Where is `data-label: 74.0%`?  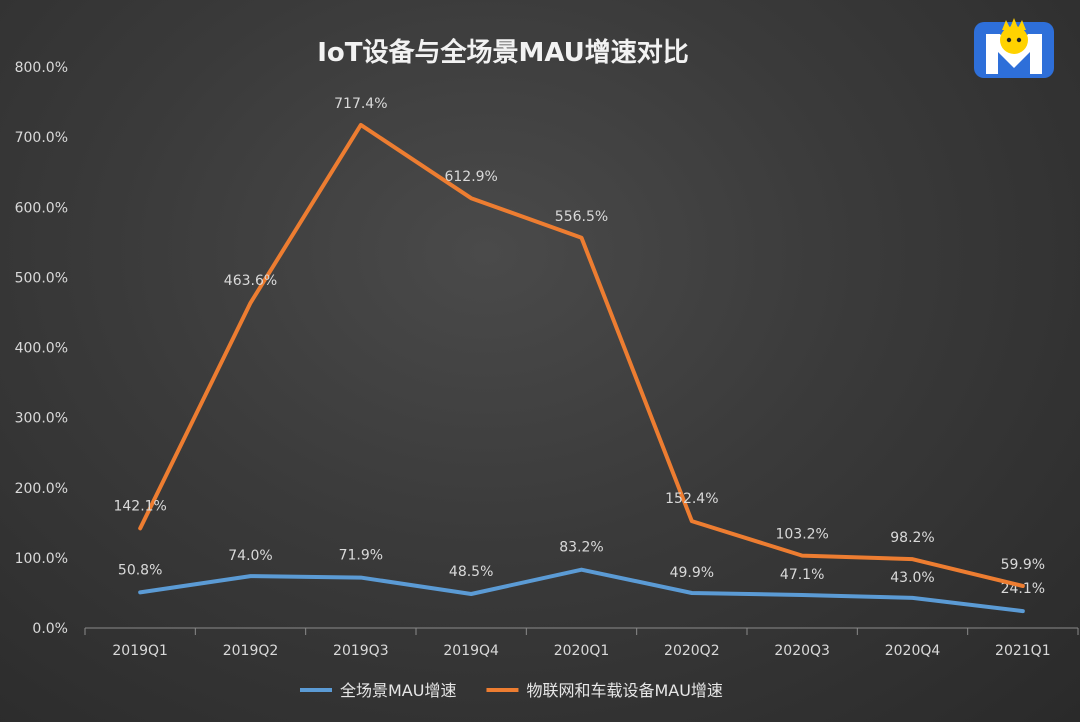
data-label: 74.0% is located at coordinates (250, 556).